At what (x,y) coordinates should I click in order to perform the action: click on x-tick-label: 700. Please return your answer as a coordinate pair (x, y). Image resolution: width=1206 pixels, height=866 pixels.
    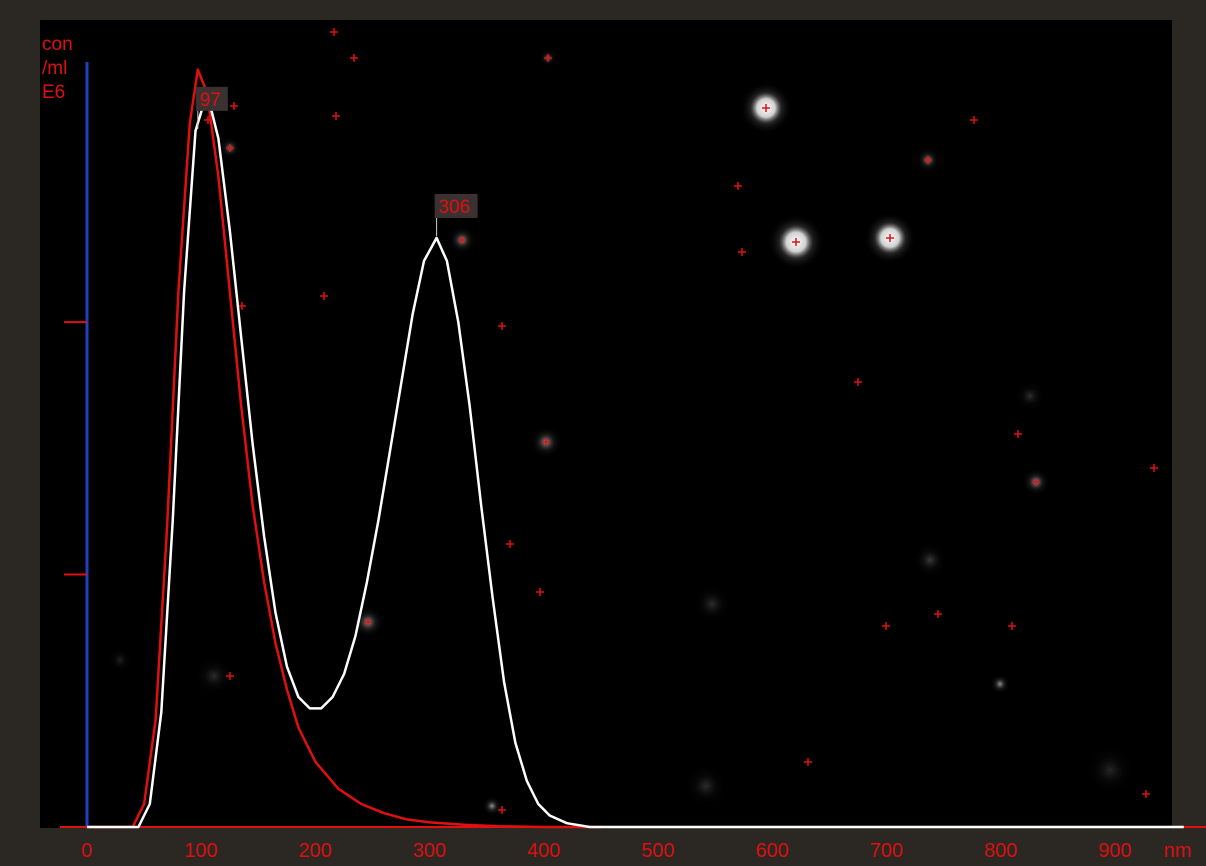
    Looking at the image, I should click on (886, 851).